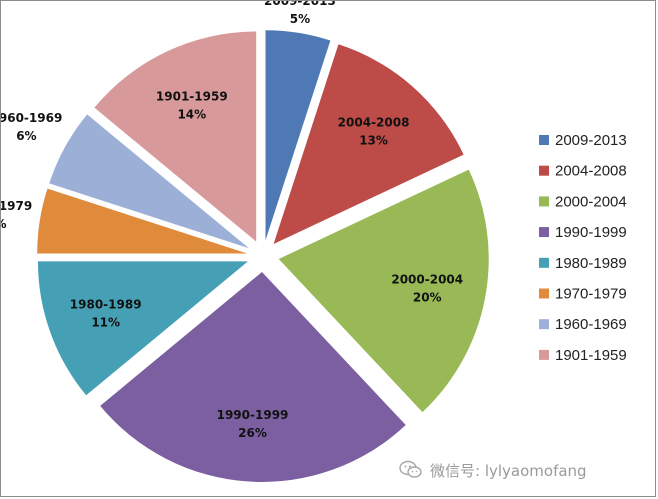 This screenshot has width=658, height=499. Describe the element at coordinates (544, 293) in the screenshot. I see `legend-swatch-1970-1979` at that location.